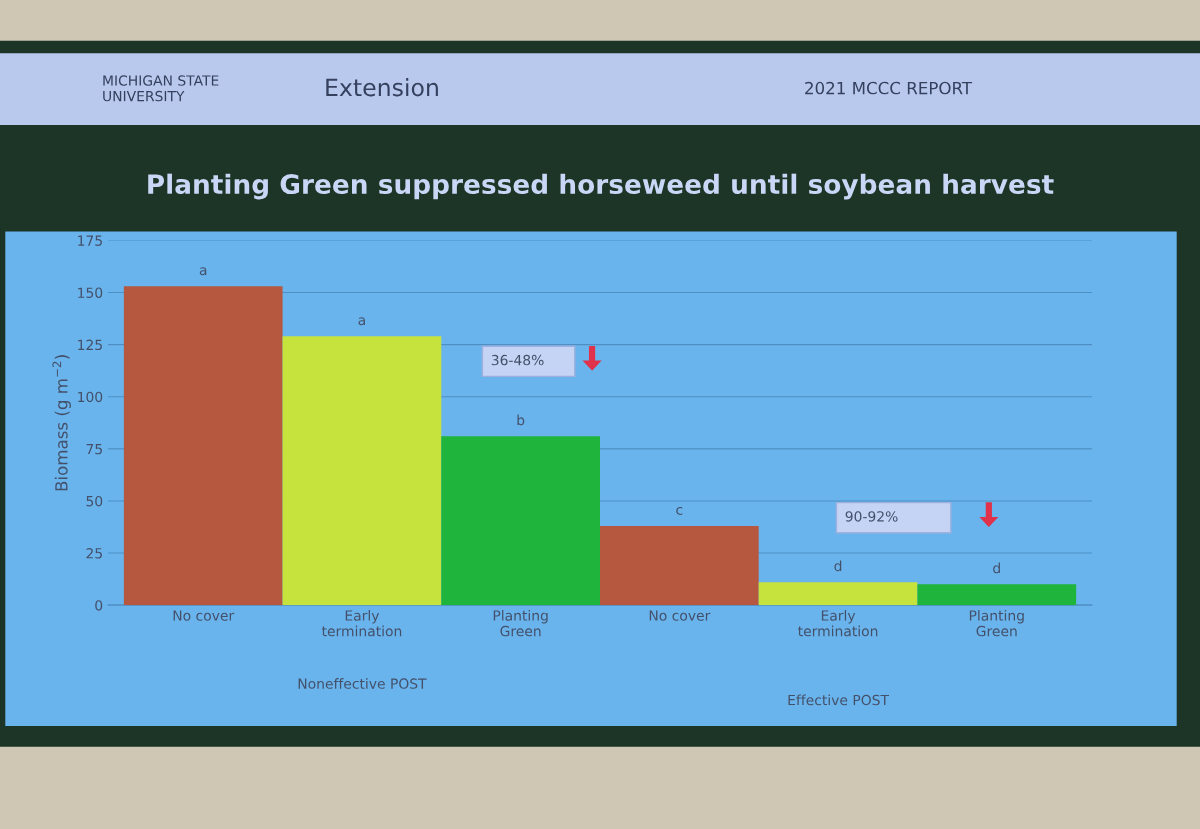  I want to click on text: Extension, so click(382, 87).